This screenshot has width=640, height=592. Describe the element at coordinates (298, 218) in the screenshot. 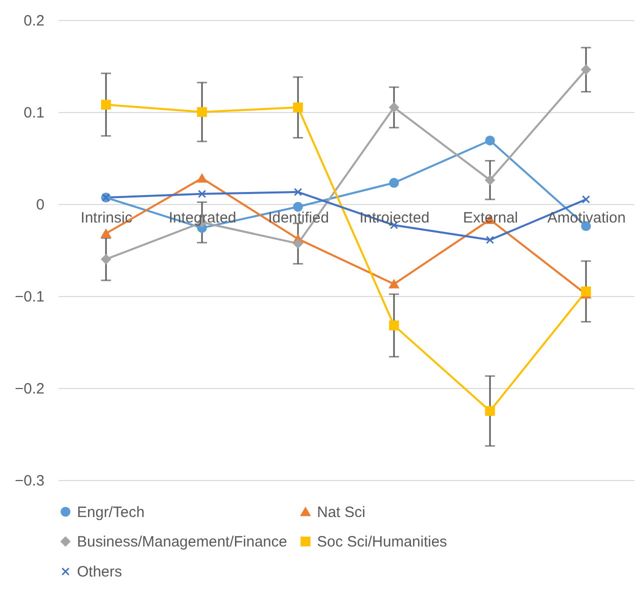

I see `x-tick-label: Identified` at that location.